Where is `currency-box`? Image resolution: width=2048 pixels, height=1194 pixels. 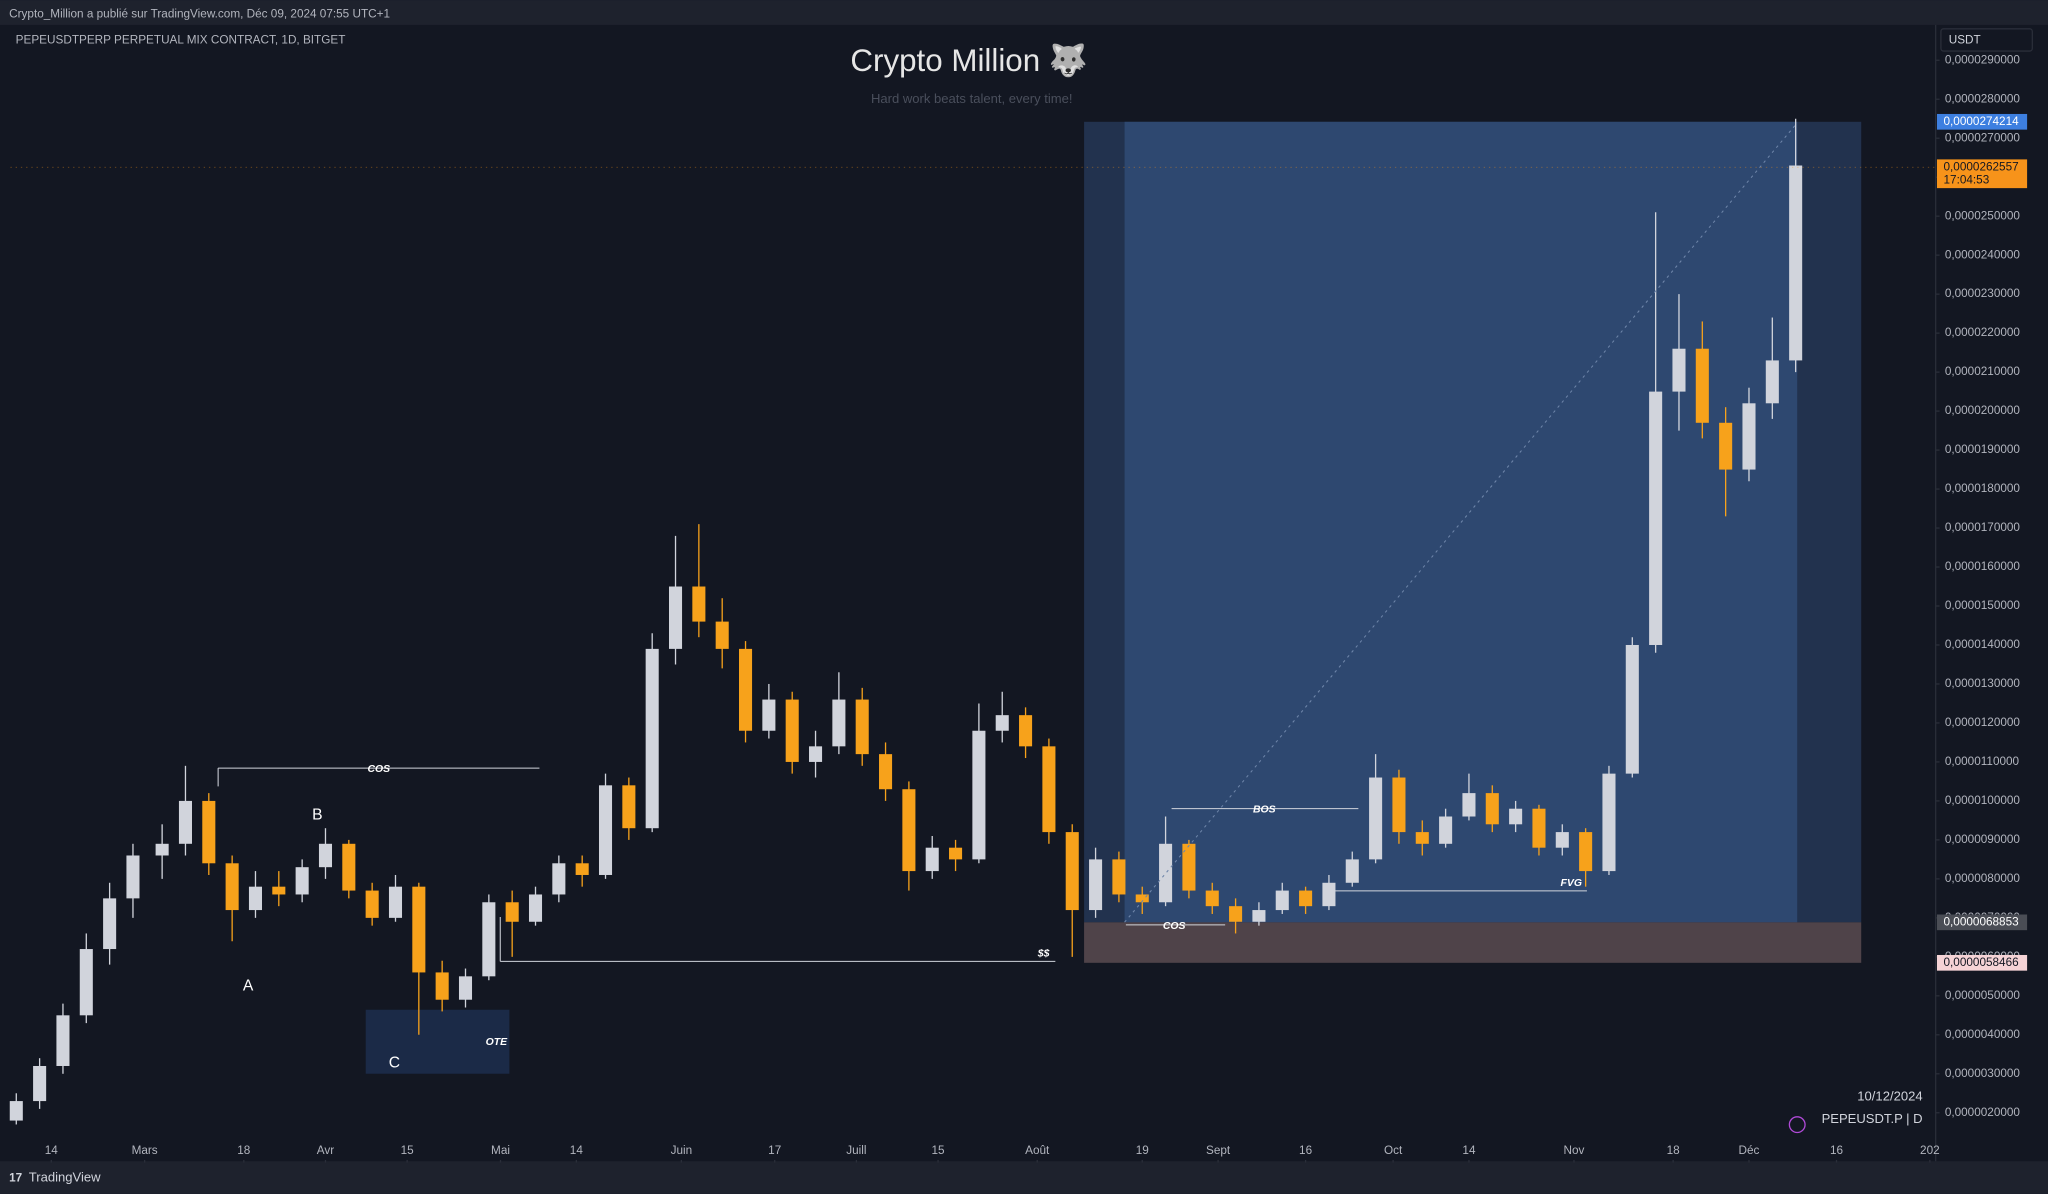 currency-box is located at coordinates (1986, 40).